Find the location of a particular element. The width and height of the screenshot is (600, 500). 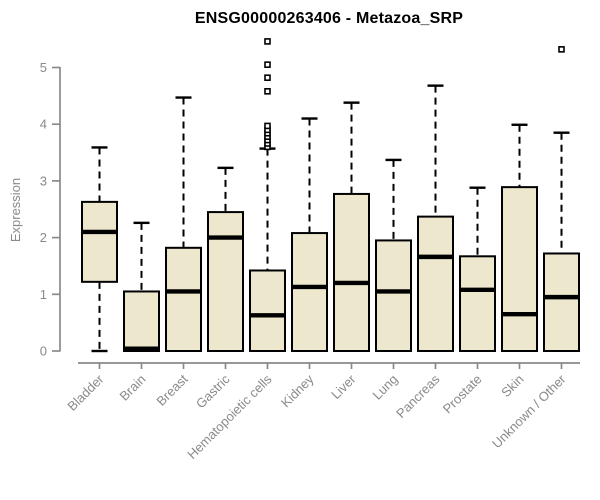

x-tick-label: Lung is located at coordinates (385, 387).